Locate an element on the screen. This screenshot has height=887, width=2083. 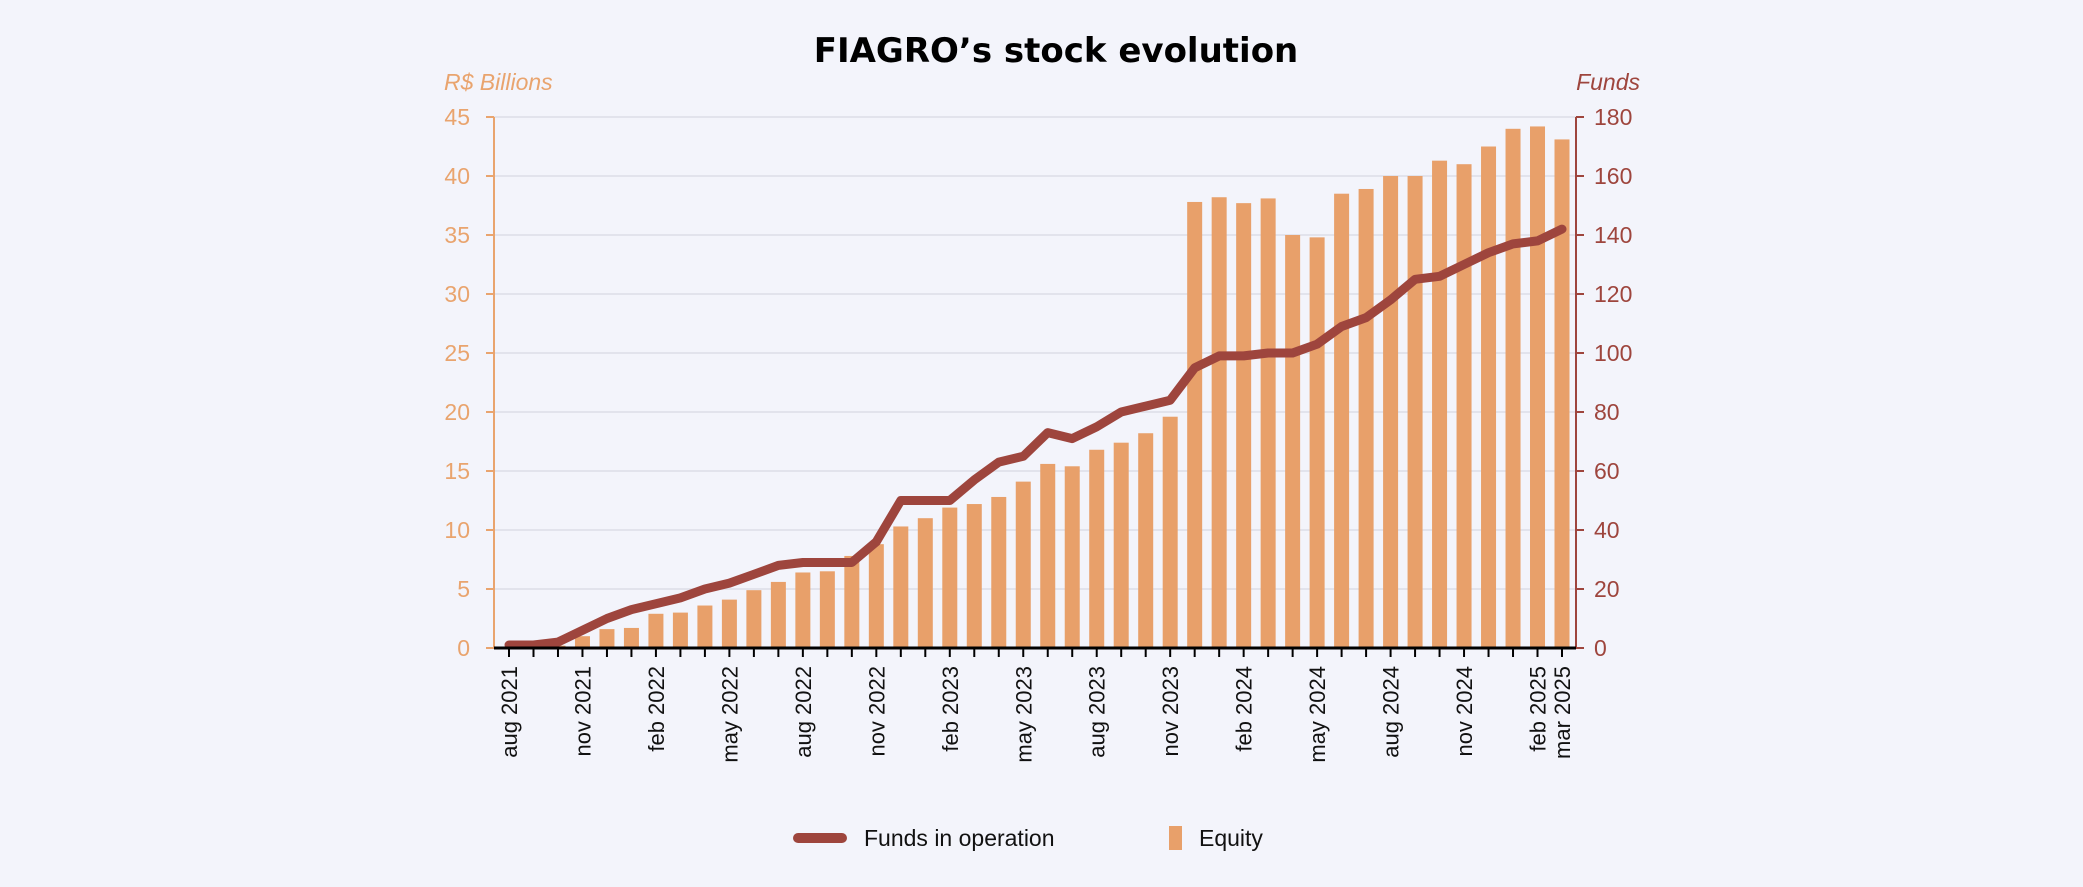
y-right-tick-label: 140 is located at coordinates (1613, 235).